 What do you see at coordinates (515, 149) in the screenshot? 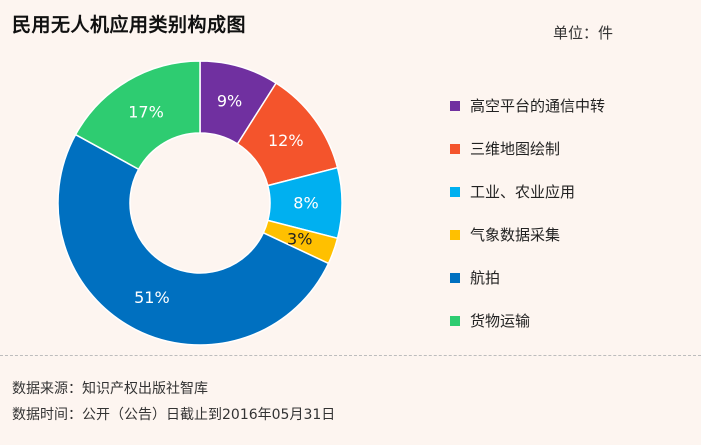
I see `legend-label: 三维地图绘制` at bounding box center [515, 149].